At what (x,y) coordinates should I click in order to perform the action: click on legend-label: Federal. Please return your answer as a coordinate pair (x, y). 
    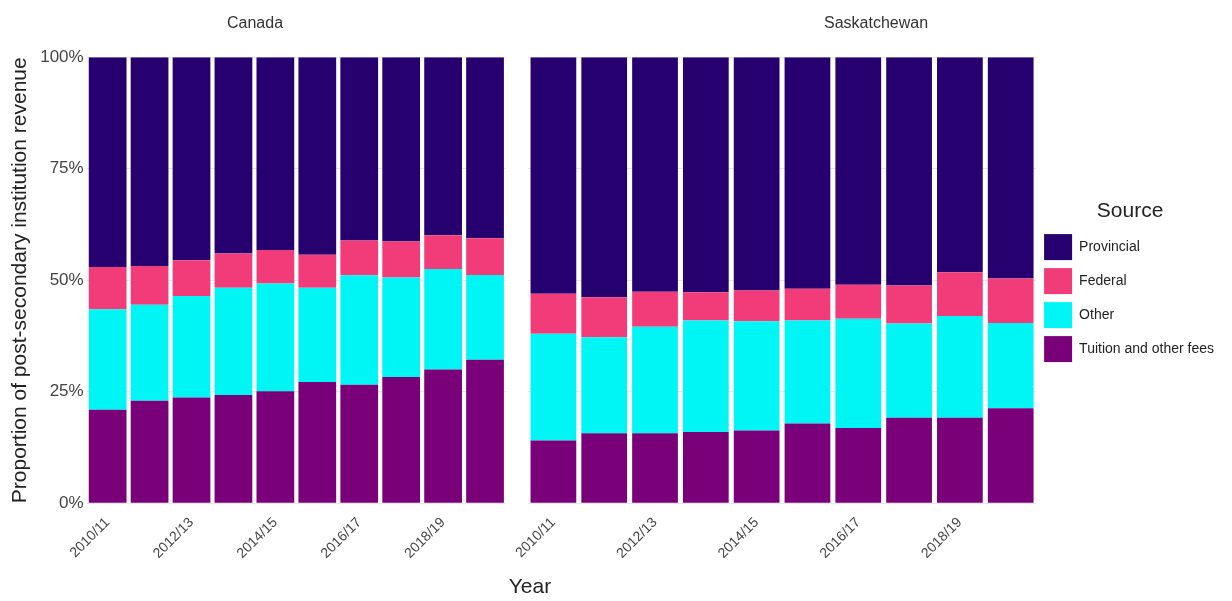
    Looking at the image, I should click on (1103, 279).